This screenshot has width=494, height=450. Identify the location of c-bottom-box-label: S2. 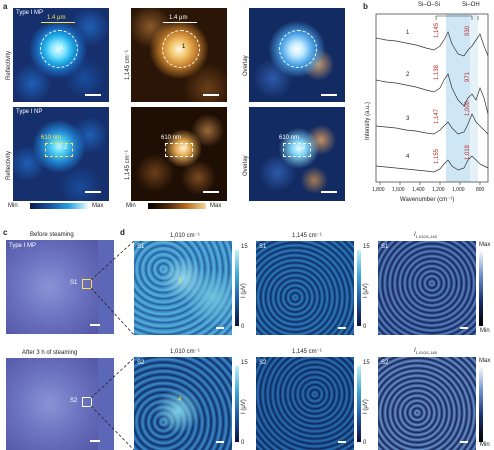
(74, 401).